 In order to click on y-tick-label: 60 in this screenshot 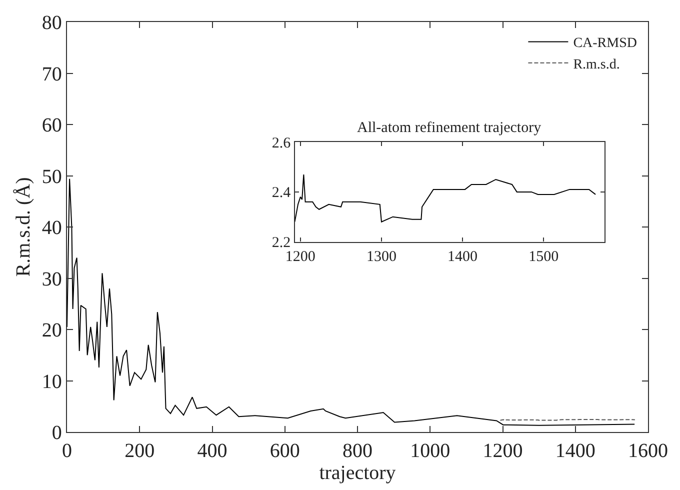, I will do `click(52, 125)`.